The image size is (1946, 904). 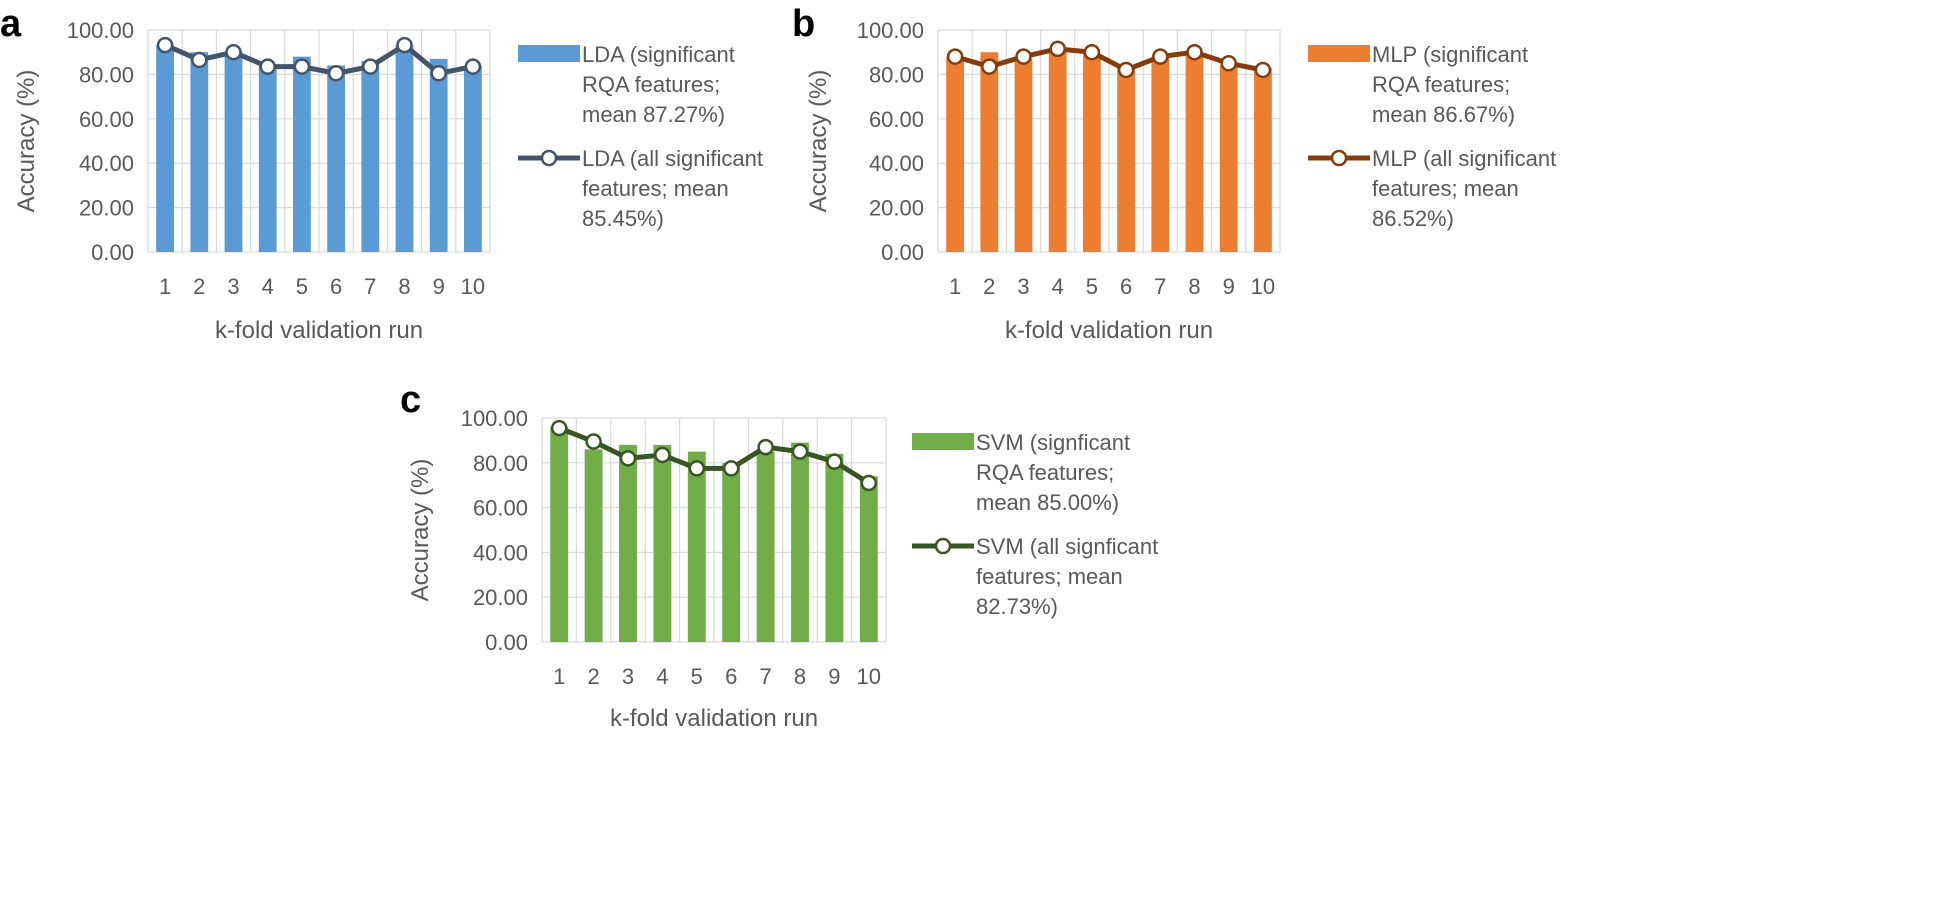 What do you see at coordinates (1067, 546) in the screenshot?
I see `legend-label: SVM (all signficant` at bounding box center [1067, 546].